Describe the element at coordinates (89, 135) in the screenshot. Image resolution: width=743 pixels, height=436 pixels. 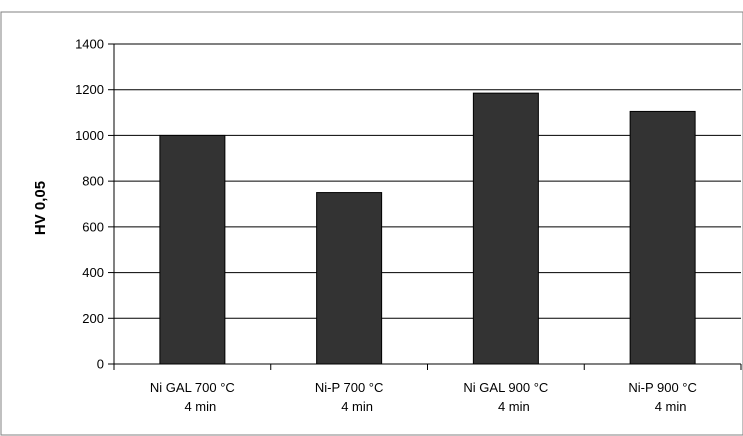
I see `y-tick-label: 1000` at that location.